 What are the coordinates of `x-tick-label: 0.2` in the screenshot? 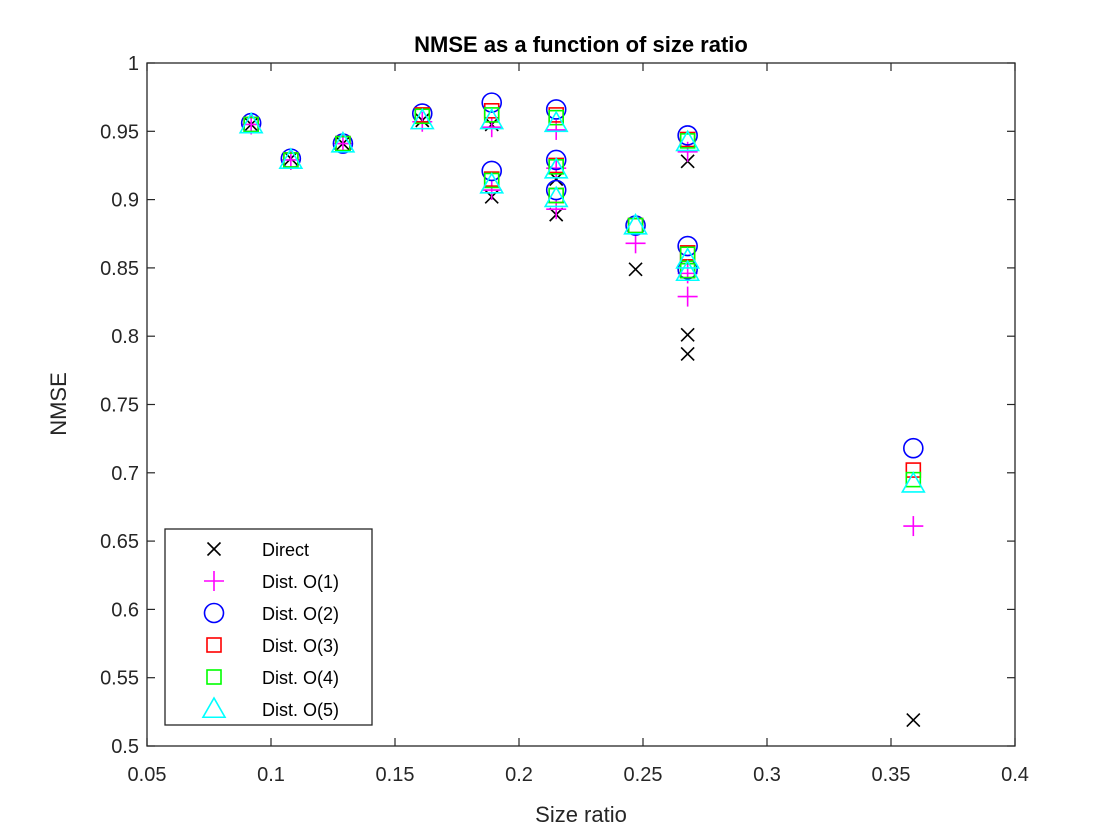 It's located at (519, 775).